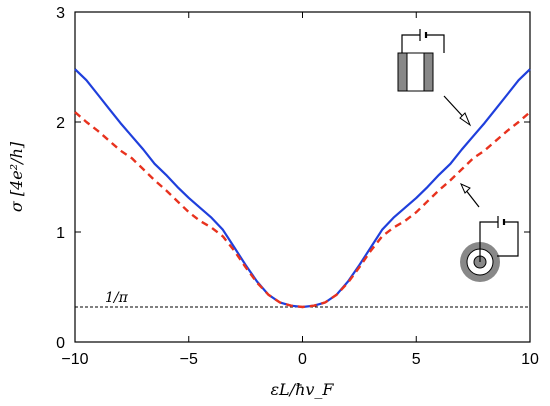 Image resolution: width=550 pixels, height=406 pixels. Describe the element at coordinates (60, 123) in the screenshot. I see `y-tick-label: 2` at that location.